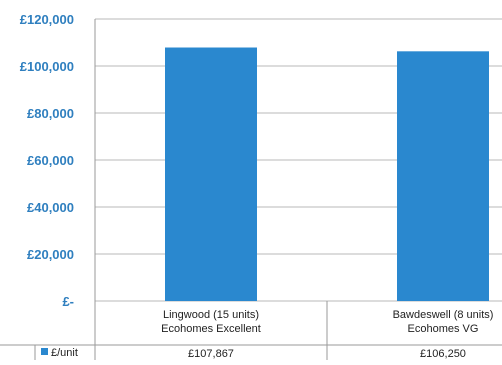 The width and height of the screenshot is (502, 365). Describe the element at coordinates (44, 351) in the screenshot. I see `legend-swatch` at that location.